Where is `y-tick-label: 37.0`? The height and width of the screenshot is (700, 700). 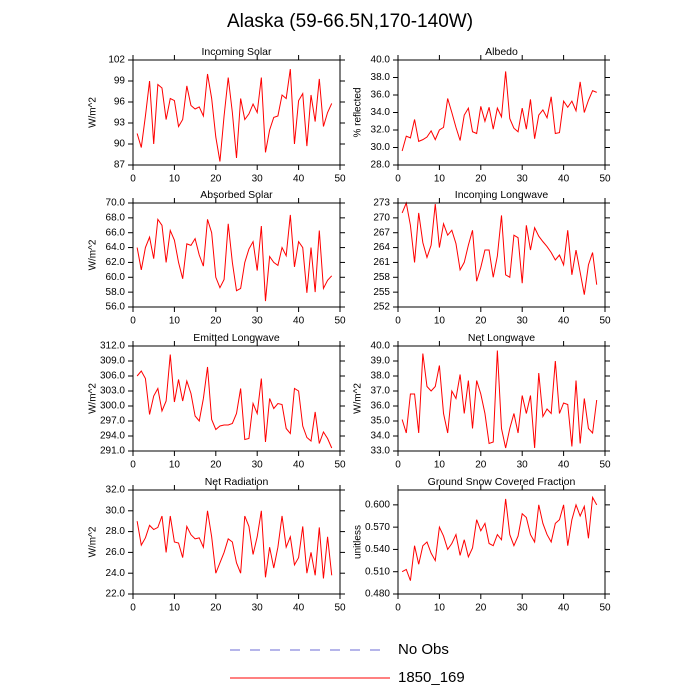
y-tick-label: 37.0 is located at coordinates (381, 391).